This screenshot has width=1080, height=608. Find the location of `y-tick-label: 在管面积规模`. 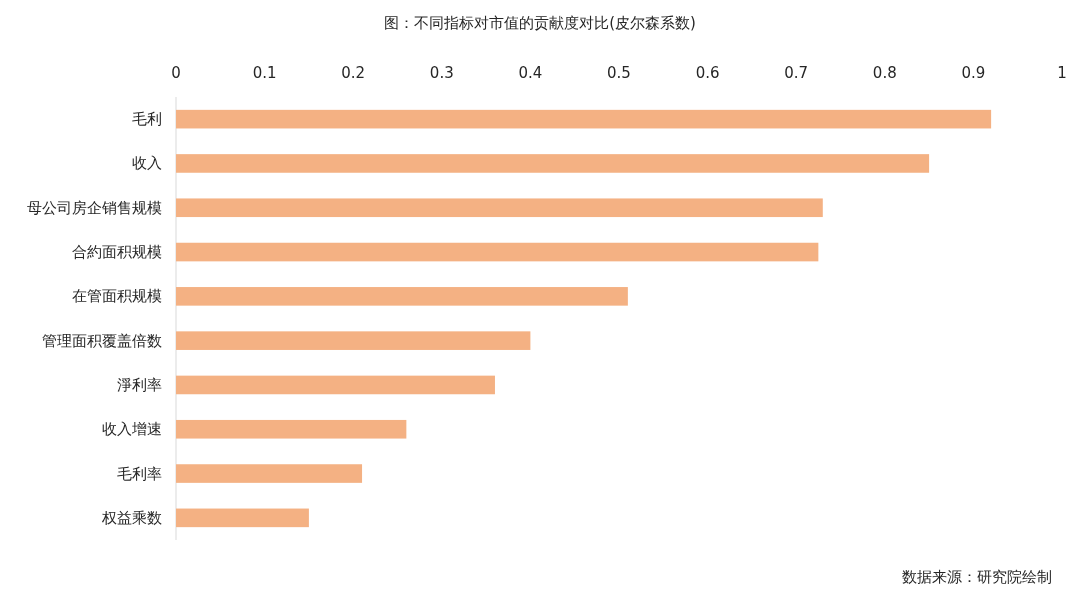

y-tick-label: 在管面积规模 is located at coordinates (117, 296).